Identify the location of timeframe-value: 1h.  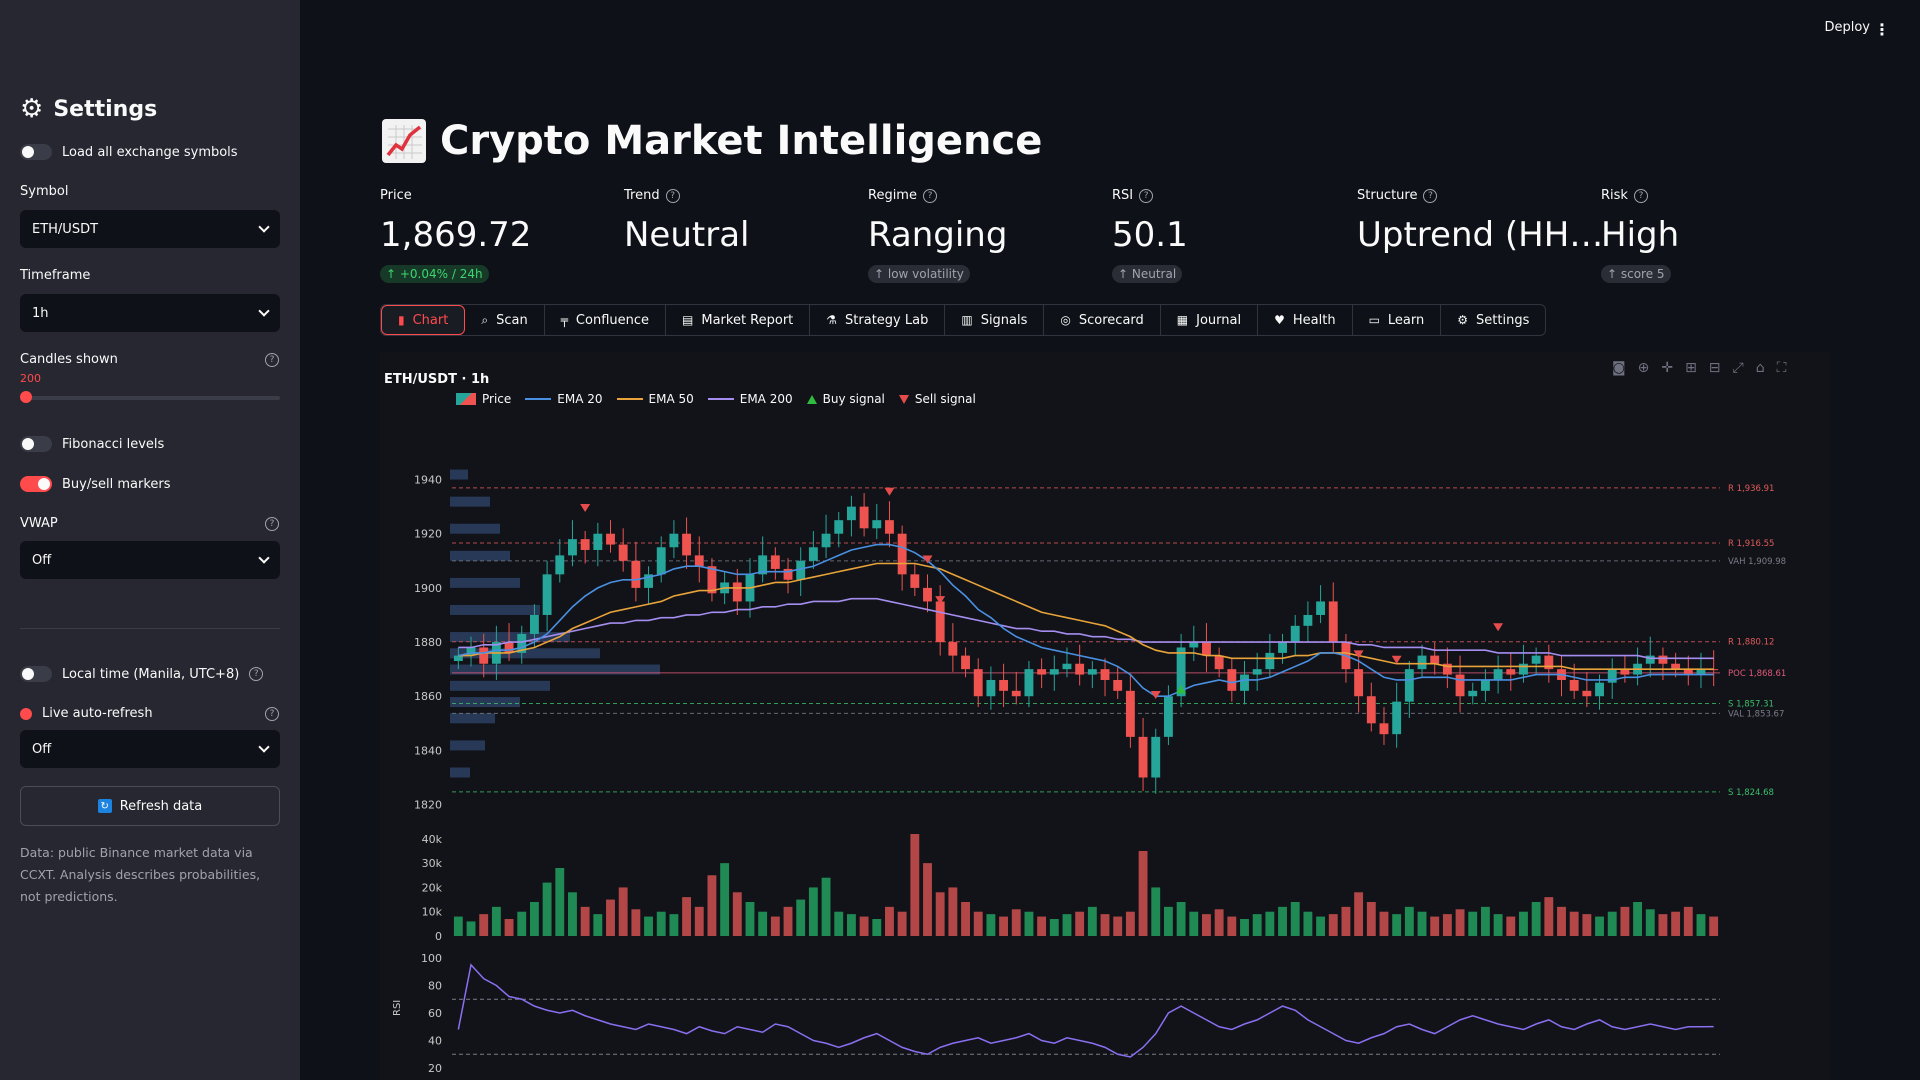
(40, 313).